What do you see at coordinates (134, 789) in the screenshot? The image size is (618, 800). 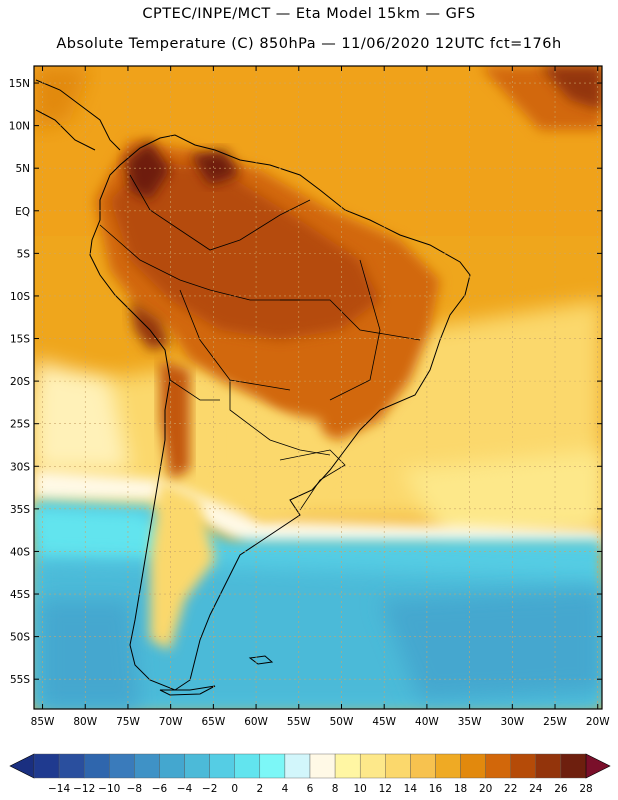 I see `legend-label: −8` at bounding box center [134, 789].